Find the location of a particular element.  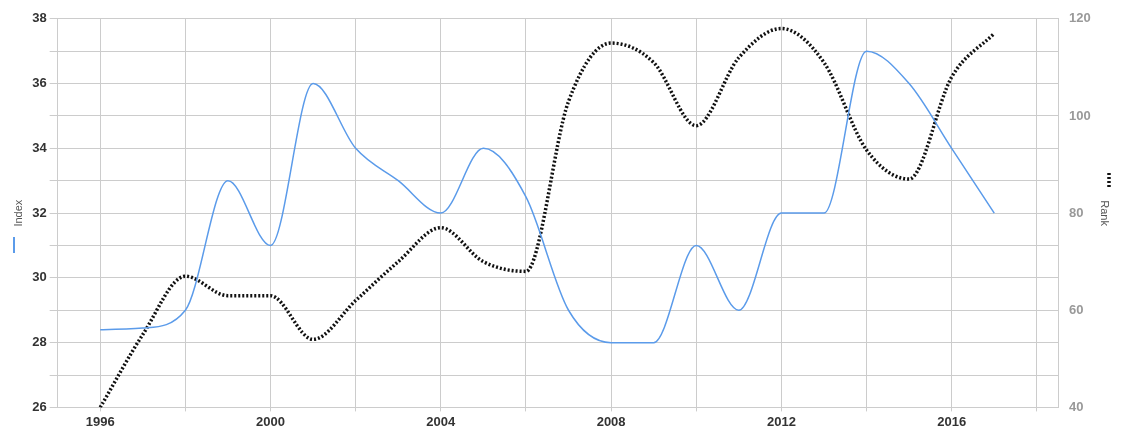

x-tick-label: 2004 is located at coordinates (441, 421).